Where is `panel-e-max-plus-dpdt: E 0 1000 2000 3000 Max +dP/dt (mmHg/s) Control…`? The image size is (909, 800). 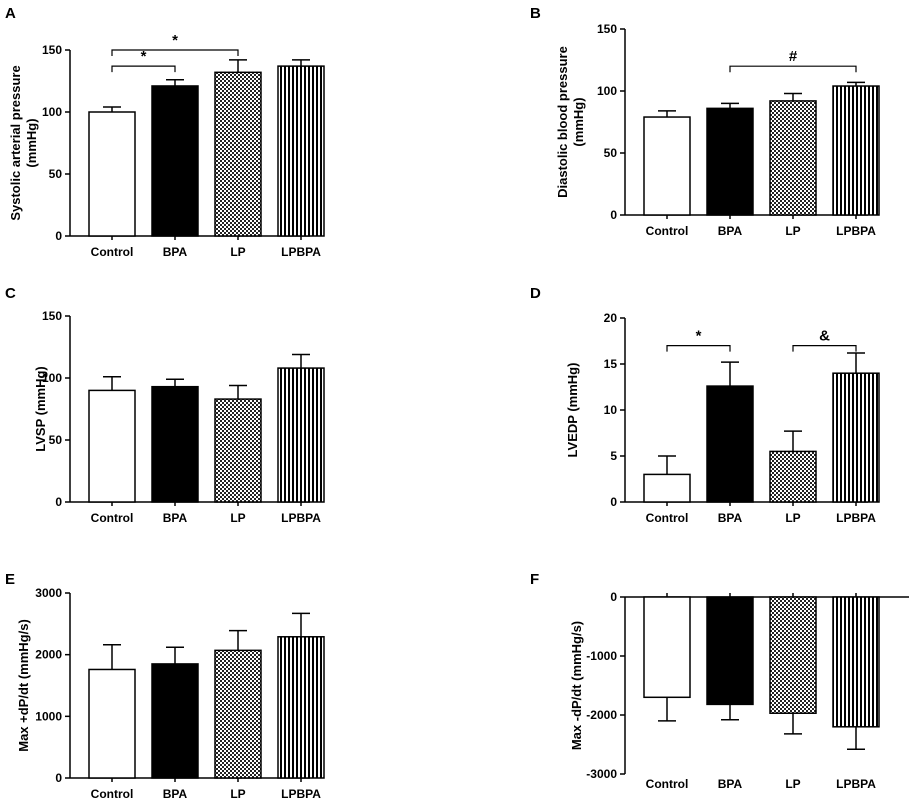
panel-e-max-plus-dpdt: E 0 1000 2000 3000 Max +dP/dt (mmHg/s) Control… is located at coordinates (165, 685).